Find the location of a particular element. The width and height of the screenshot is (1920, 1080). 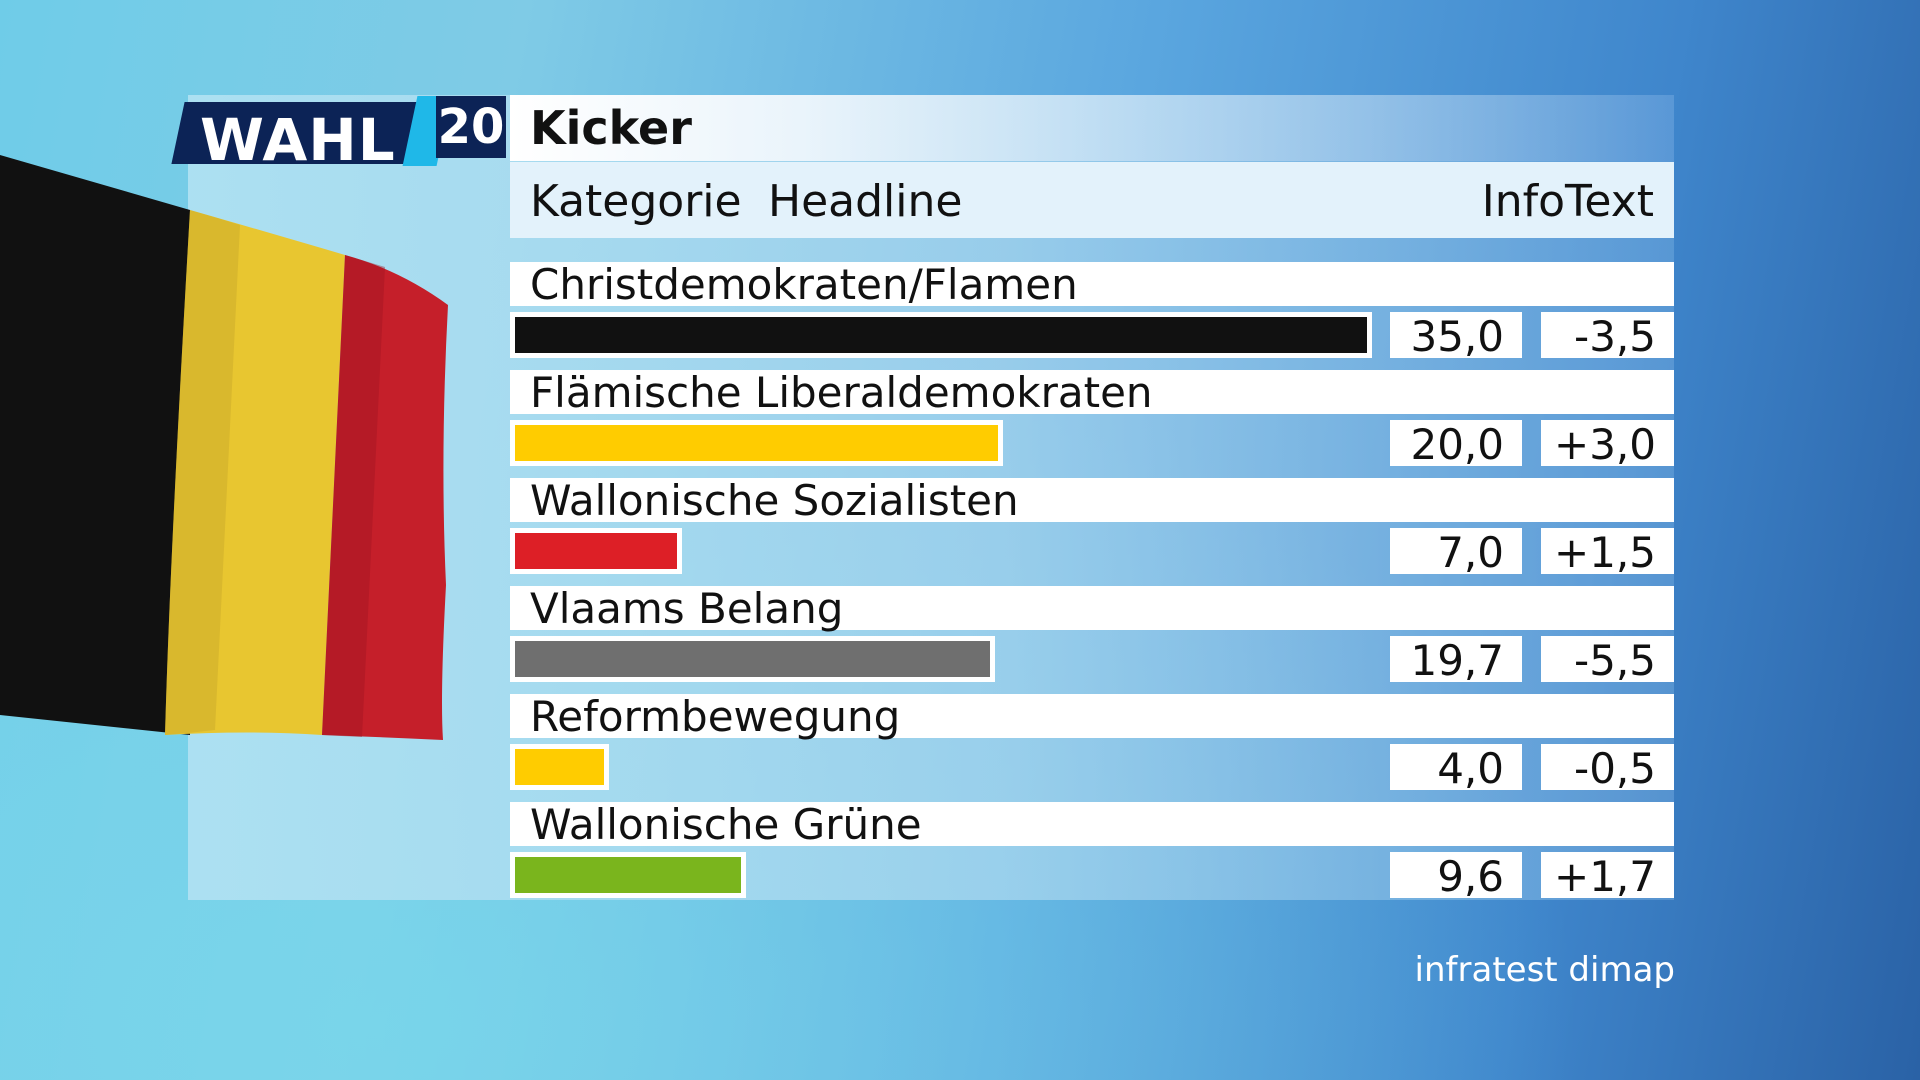

value-label: 9,6 is located at coordinates (1456, 876).